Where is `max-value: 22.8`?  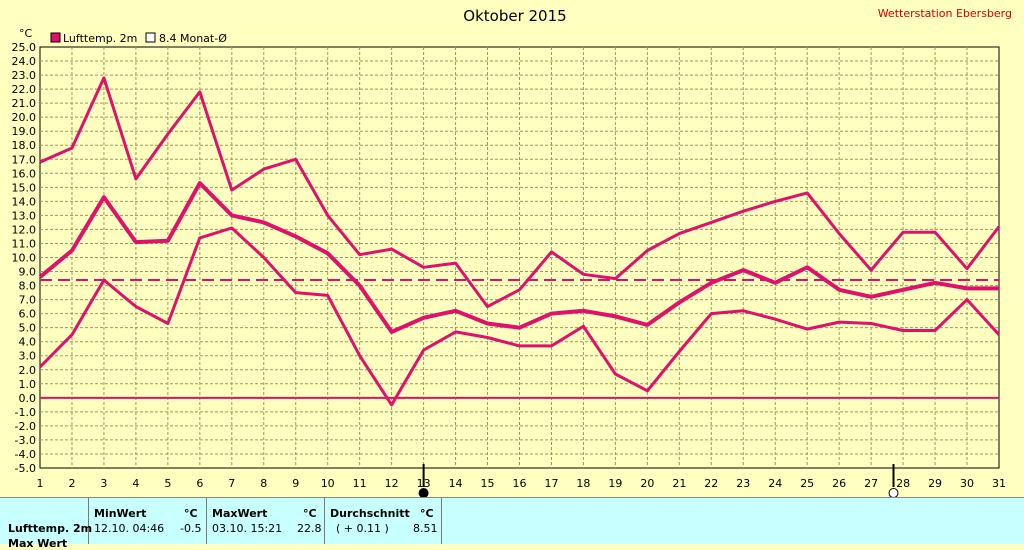
max-value: 22.8 is located at coordinates (309, 528).